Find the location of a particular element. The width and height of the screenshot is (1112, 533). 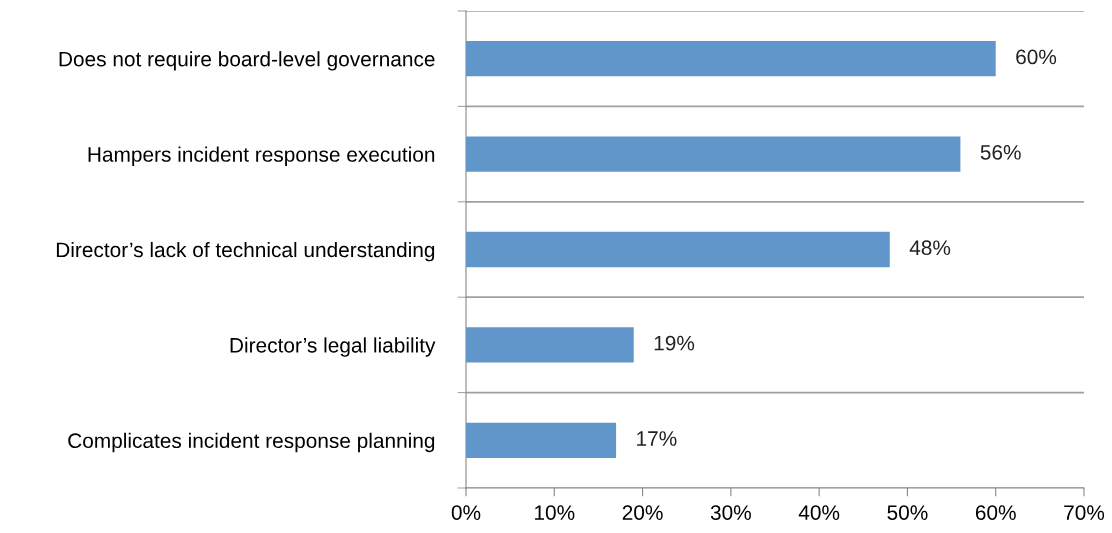

x-tick-label: 30% is located at coordinates (730, 512).